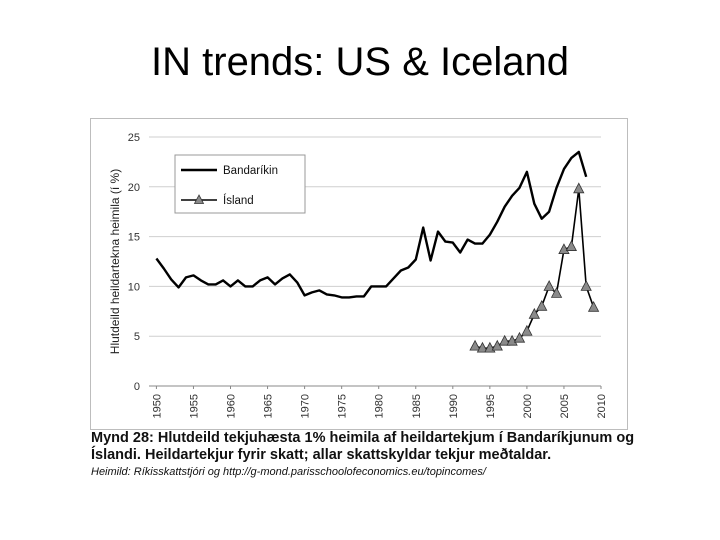 This screenshot has height=540, width=720. I want to click on x-tick-label: 1960, so click(232, 406).